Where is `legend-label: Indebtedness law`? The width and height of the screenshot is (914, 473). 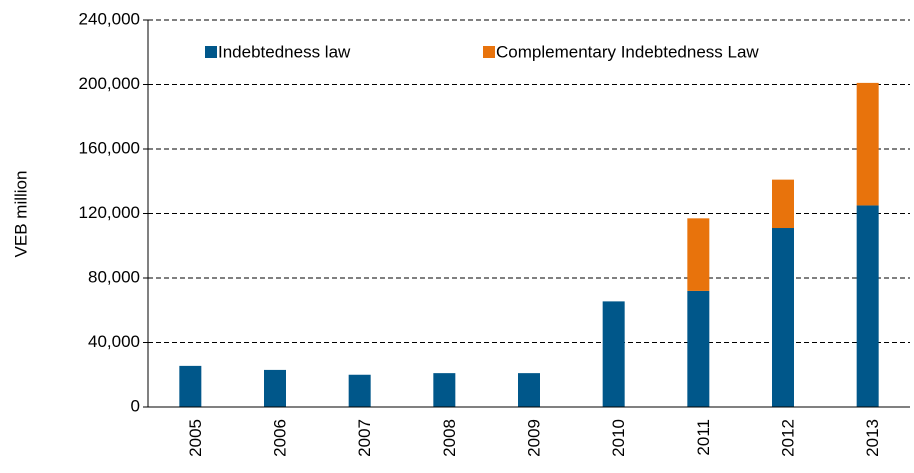
legend-label: Indebtedness law is located at coordinates (284, 51).